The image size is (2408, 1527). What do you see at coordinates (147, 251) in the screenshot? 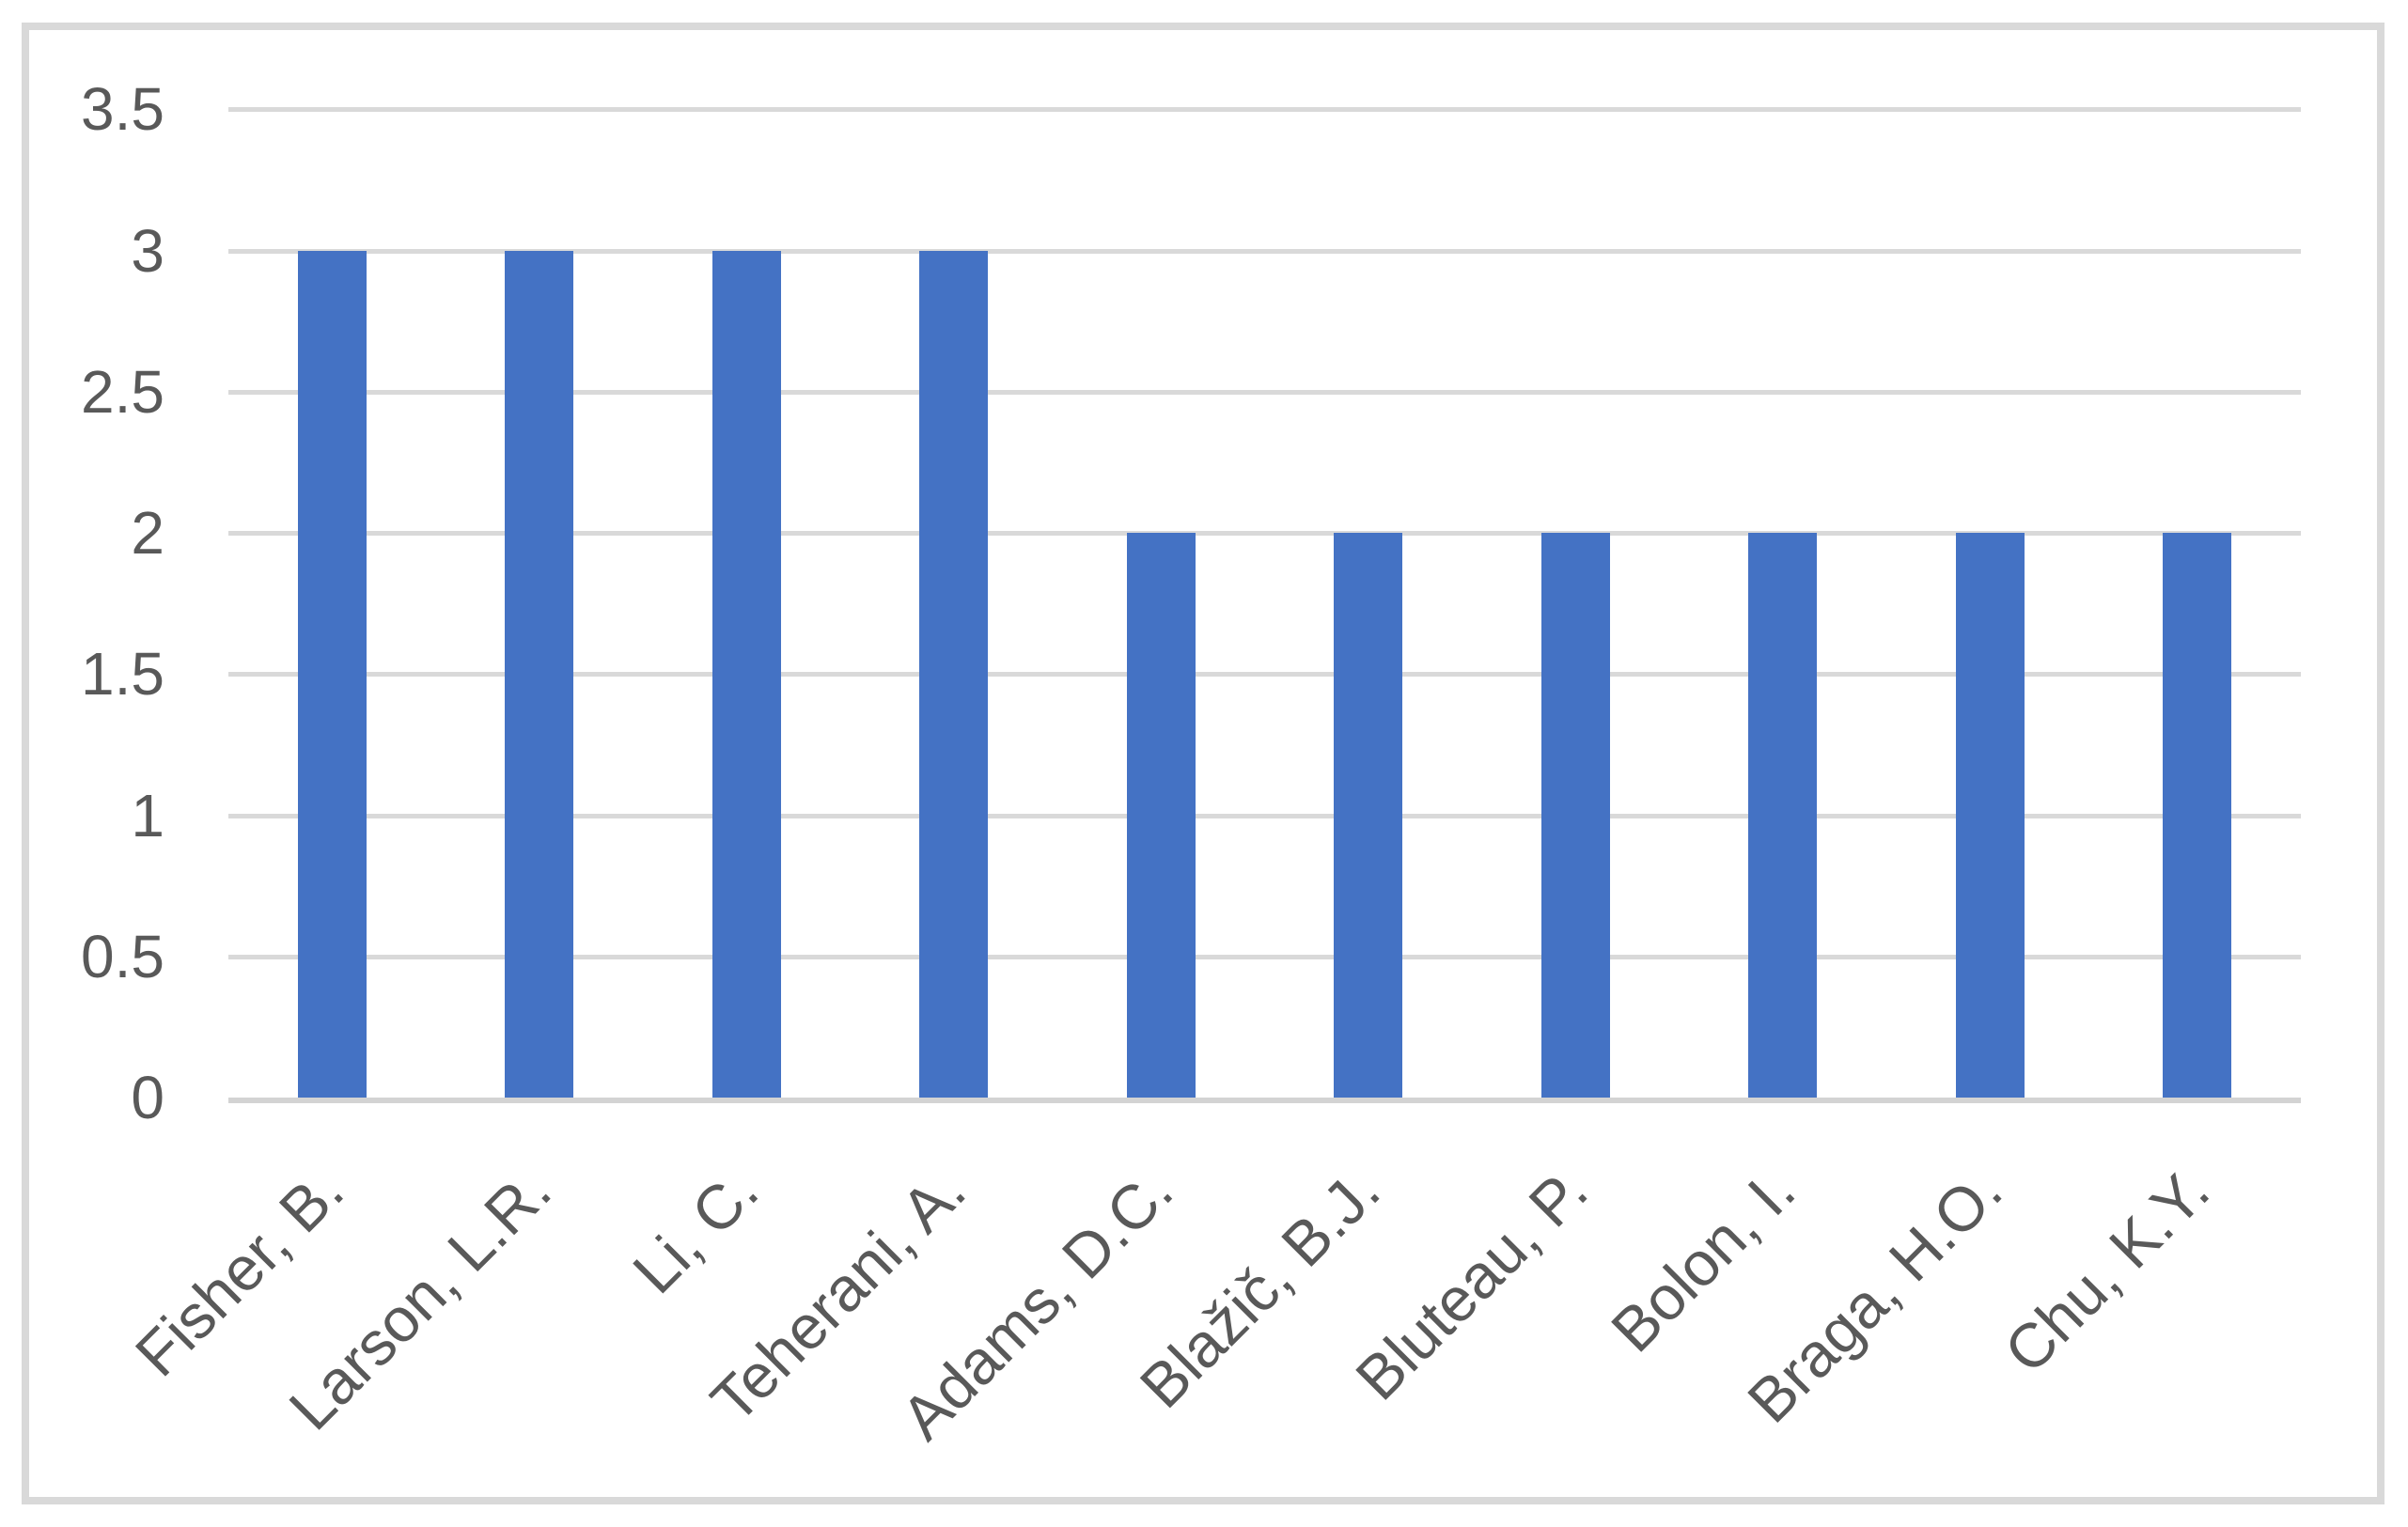
I see `y-tick-label: 3` at bounding box center [147, 251].